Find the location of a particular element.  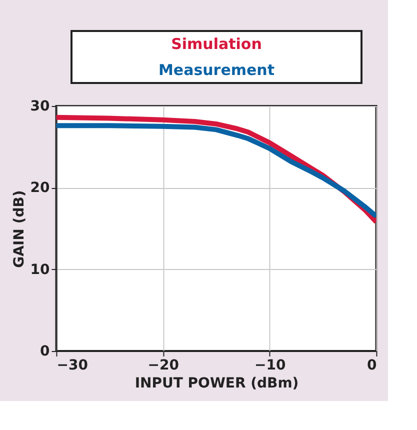

text: Simulation is located at coordinates (216, 44).